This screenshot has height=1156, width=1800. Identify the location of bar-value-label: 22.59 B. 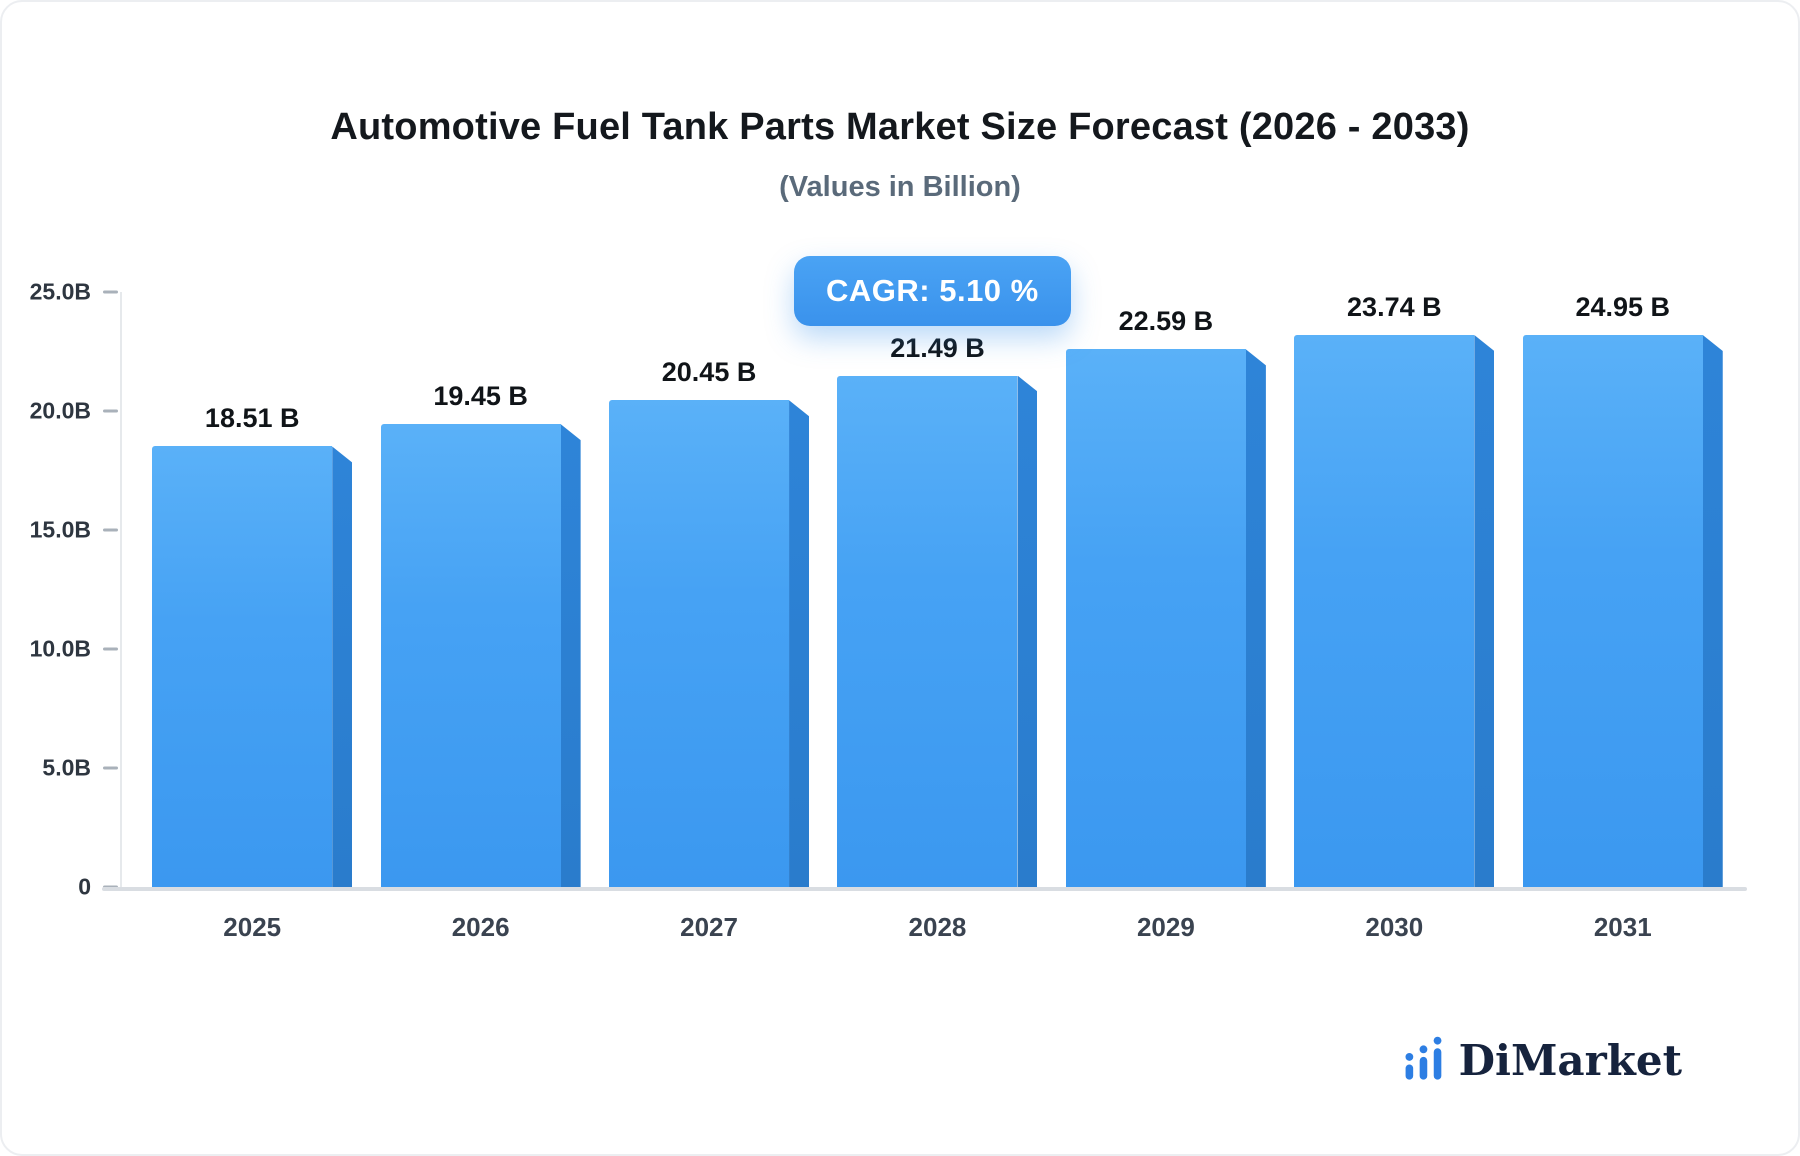
(1166, 321).